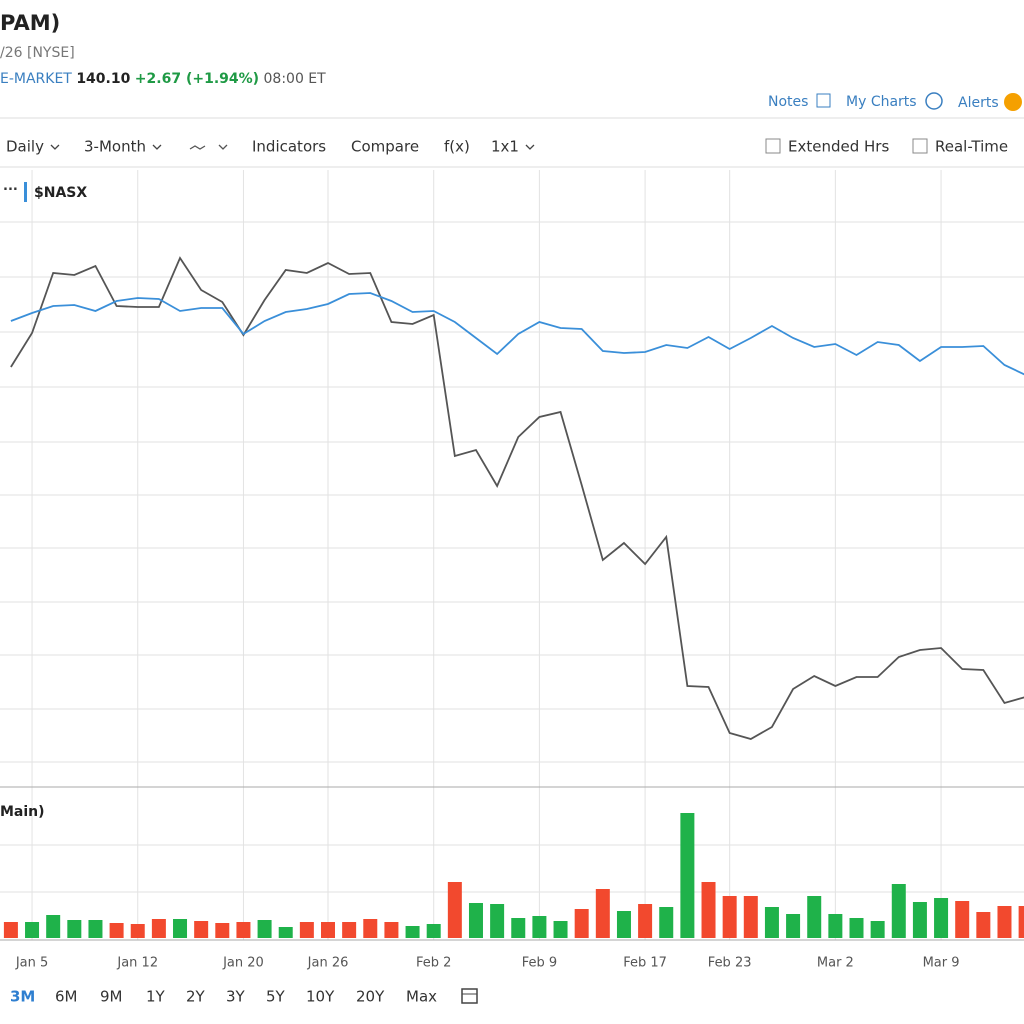 The image size is (1024, 1024). I want to click on mycharts-icon, so click(934, 101).